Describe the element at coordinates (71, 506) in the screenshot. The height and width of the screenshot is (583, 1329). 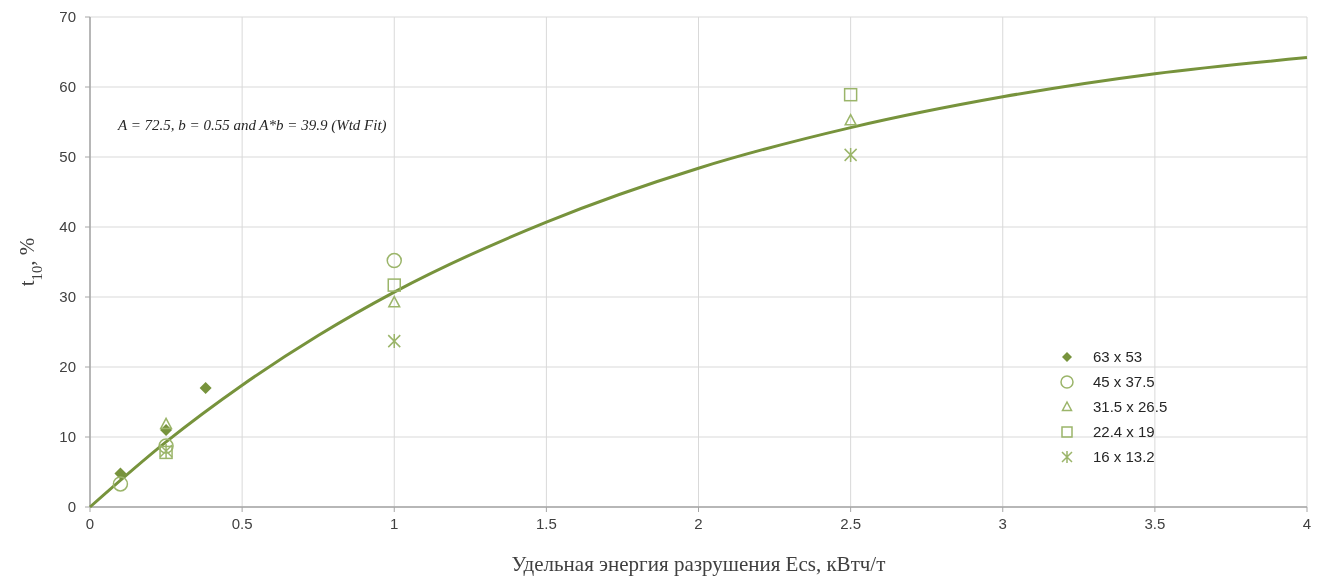
I see `y-tick-label: 0` at that location.